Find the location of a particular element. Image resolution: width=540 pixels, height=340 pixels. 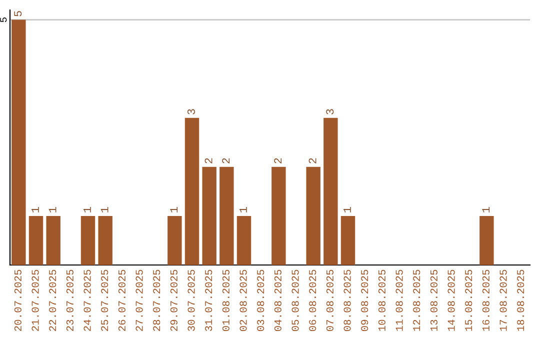

x-tick-label: 22.07.2025 is located at coordinates (52, 300).